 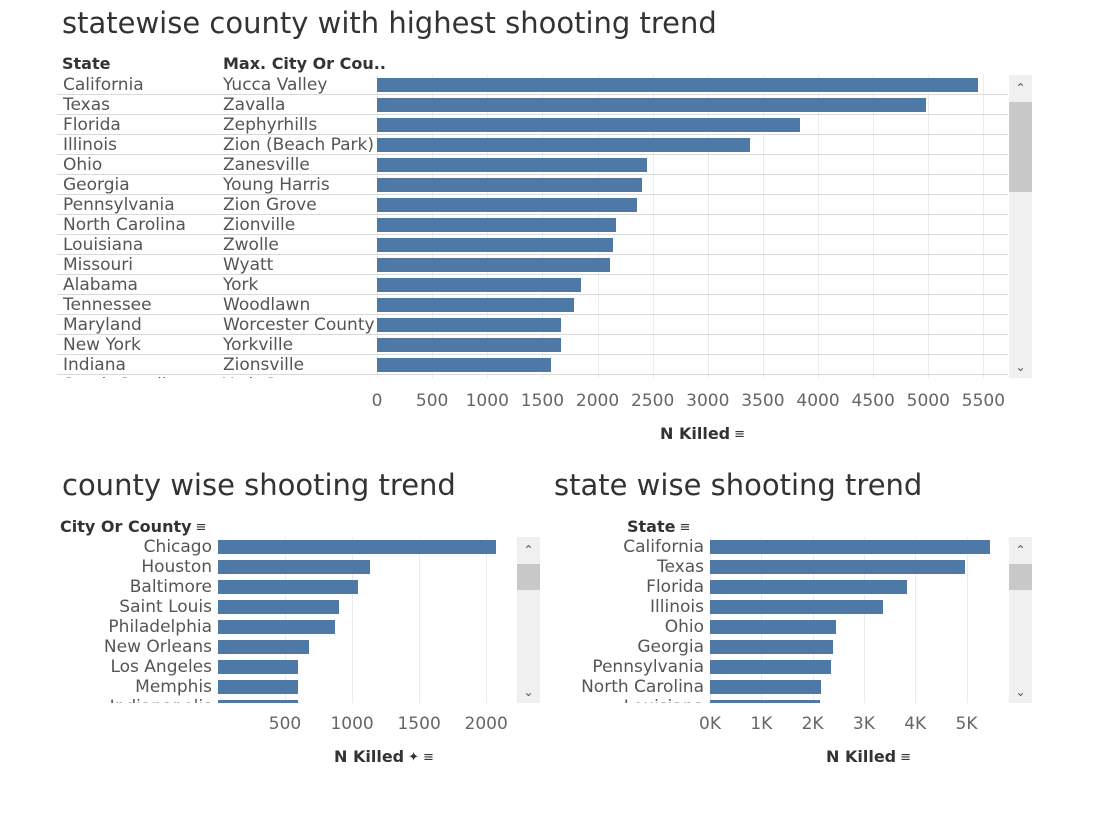 I want to click on x-tick-label: 4K, so click(x=915, y=724).